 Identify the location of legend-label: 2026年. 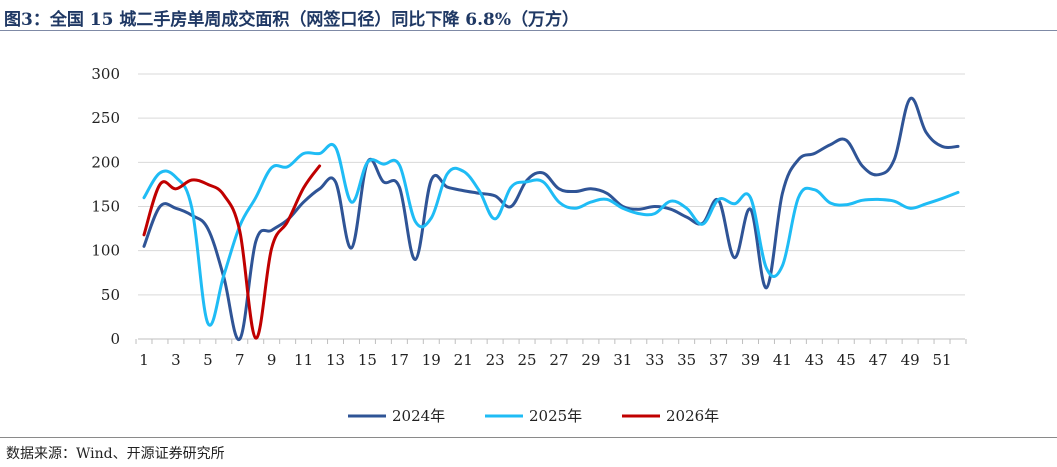
(692, 416).